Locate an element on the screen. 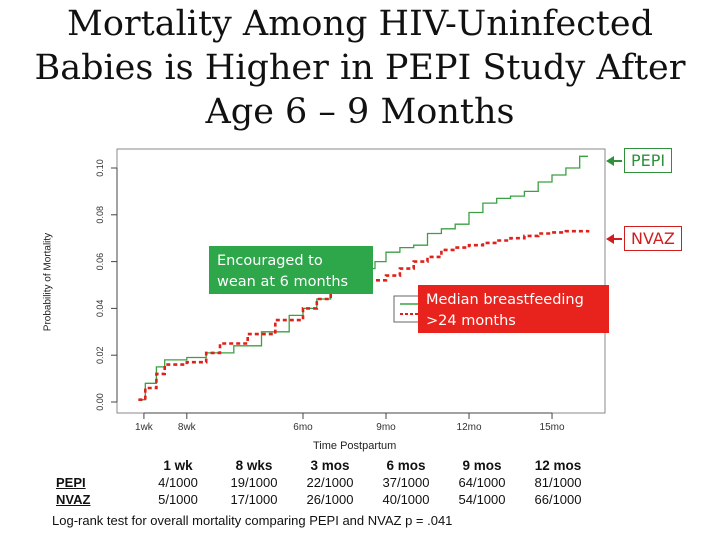  legend-arrows is located at coordinates (614, 200).